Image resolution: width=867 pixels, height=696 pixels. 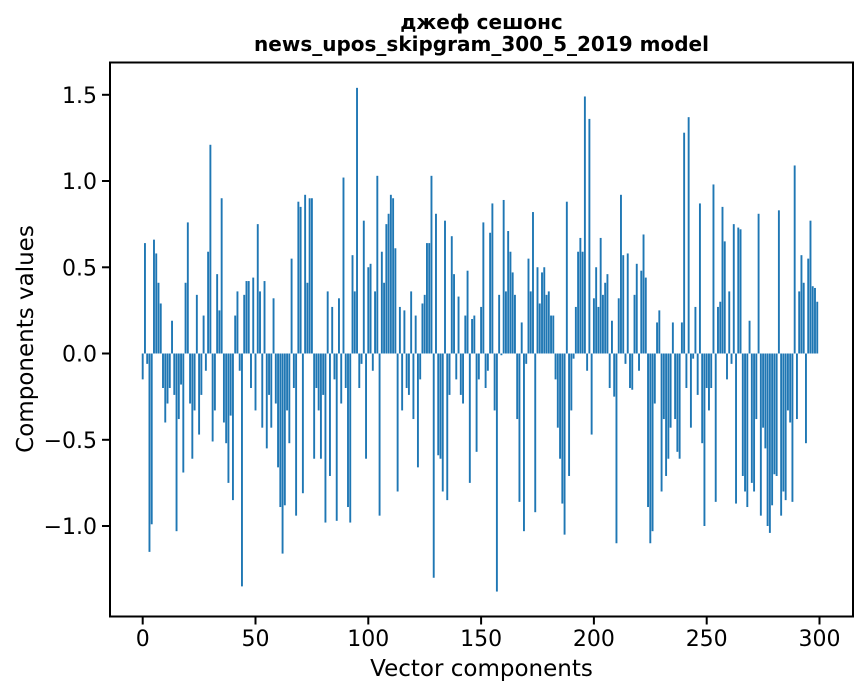 What do you see at coordinates (79, 268) in the screenshot?
I see `y-tick-label-3: 0.5` at bounding box center [79, 268].